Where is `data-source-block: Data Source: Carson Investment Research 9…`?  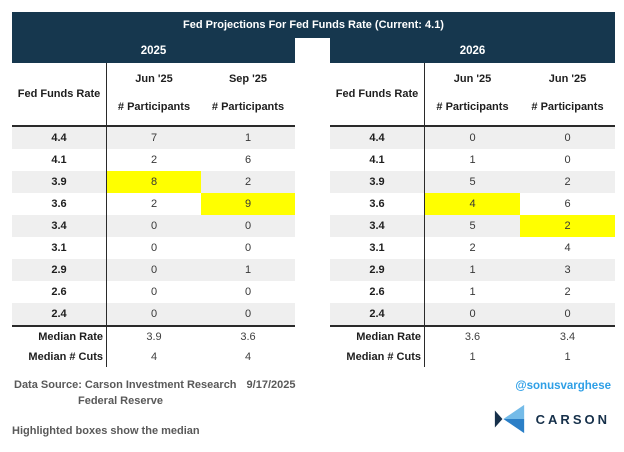
data-source-block: Data Source: Carson Investment Research 9… is located at coordinates (154, 393).